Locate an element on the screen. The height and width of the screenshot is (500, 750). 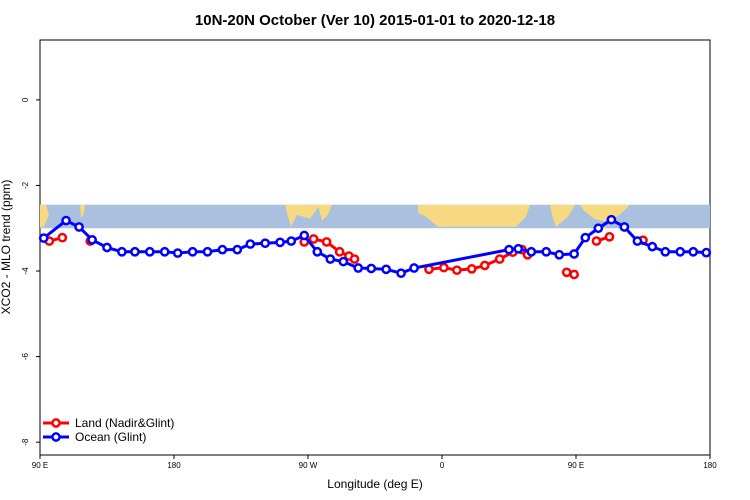
y-tick-label: -4 is located at coordinates (25, 271).